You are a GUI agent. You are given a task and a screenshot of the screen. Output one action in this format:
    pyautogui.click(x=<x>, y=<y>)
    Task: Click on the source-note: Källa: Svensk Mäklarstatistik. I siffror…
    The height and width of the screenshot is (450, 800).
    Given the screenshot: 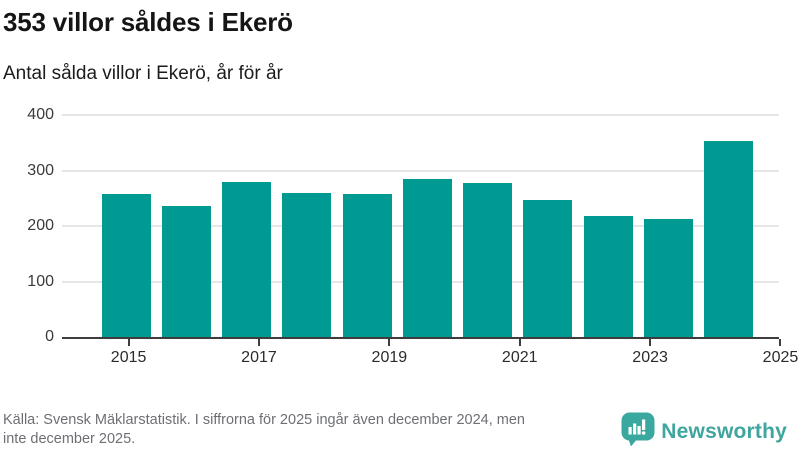 What is the action you would take?
    pyautogui.click(x=320, y=430)
    